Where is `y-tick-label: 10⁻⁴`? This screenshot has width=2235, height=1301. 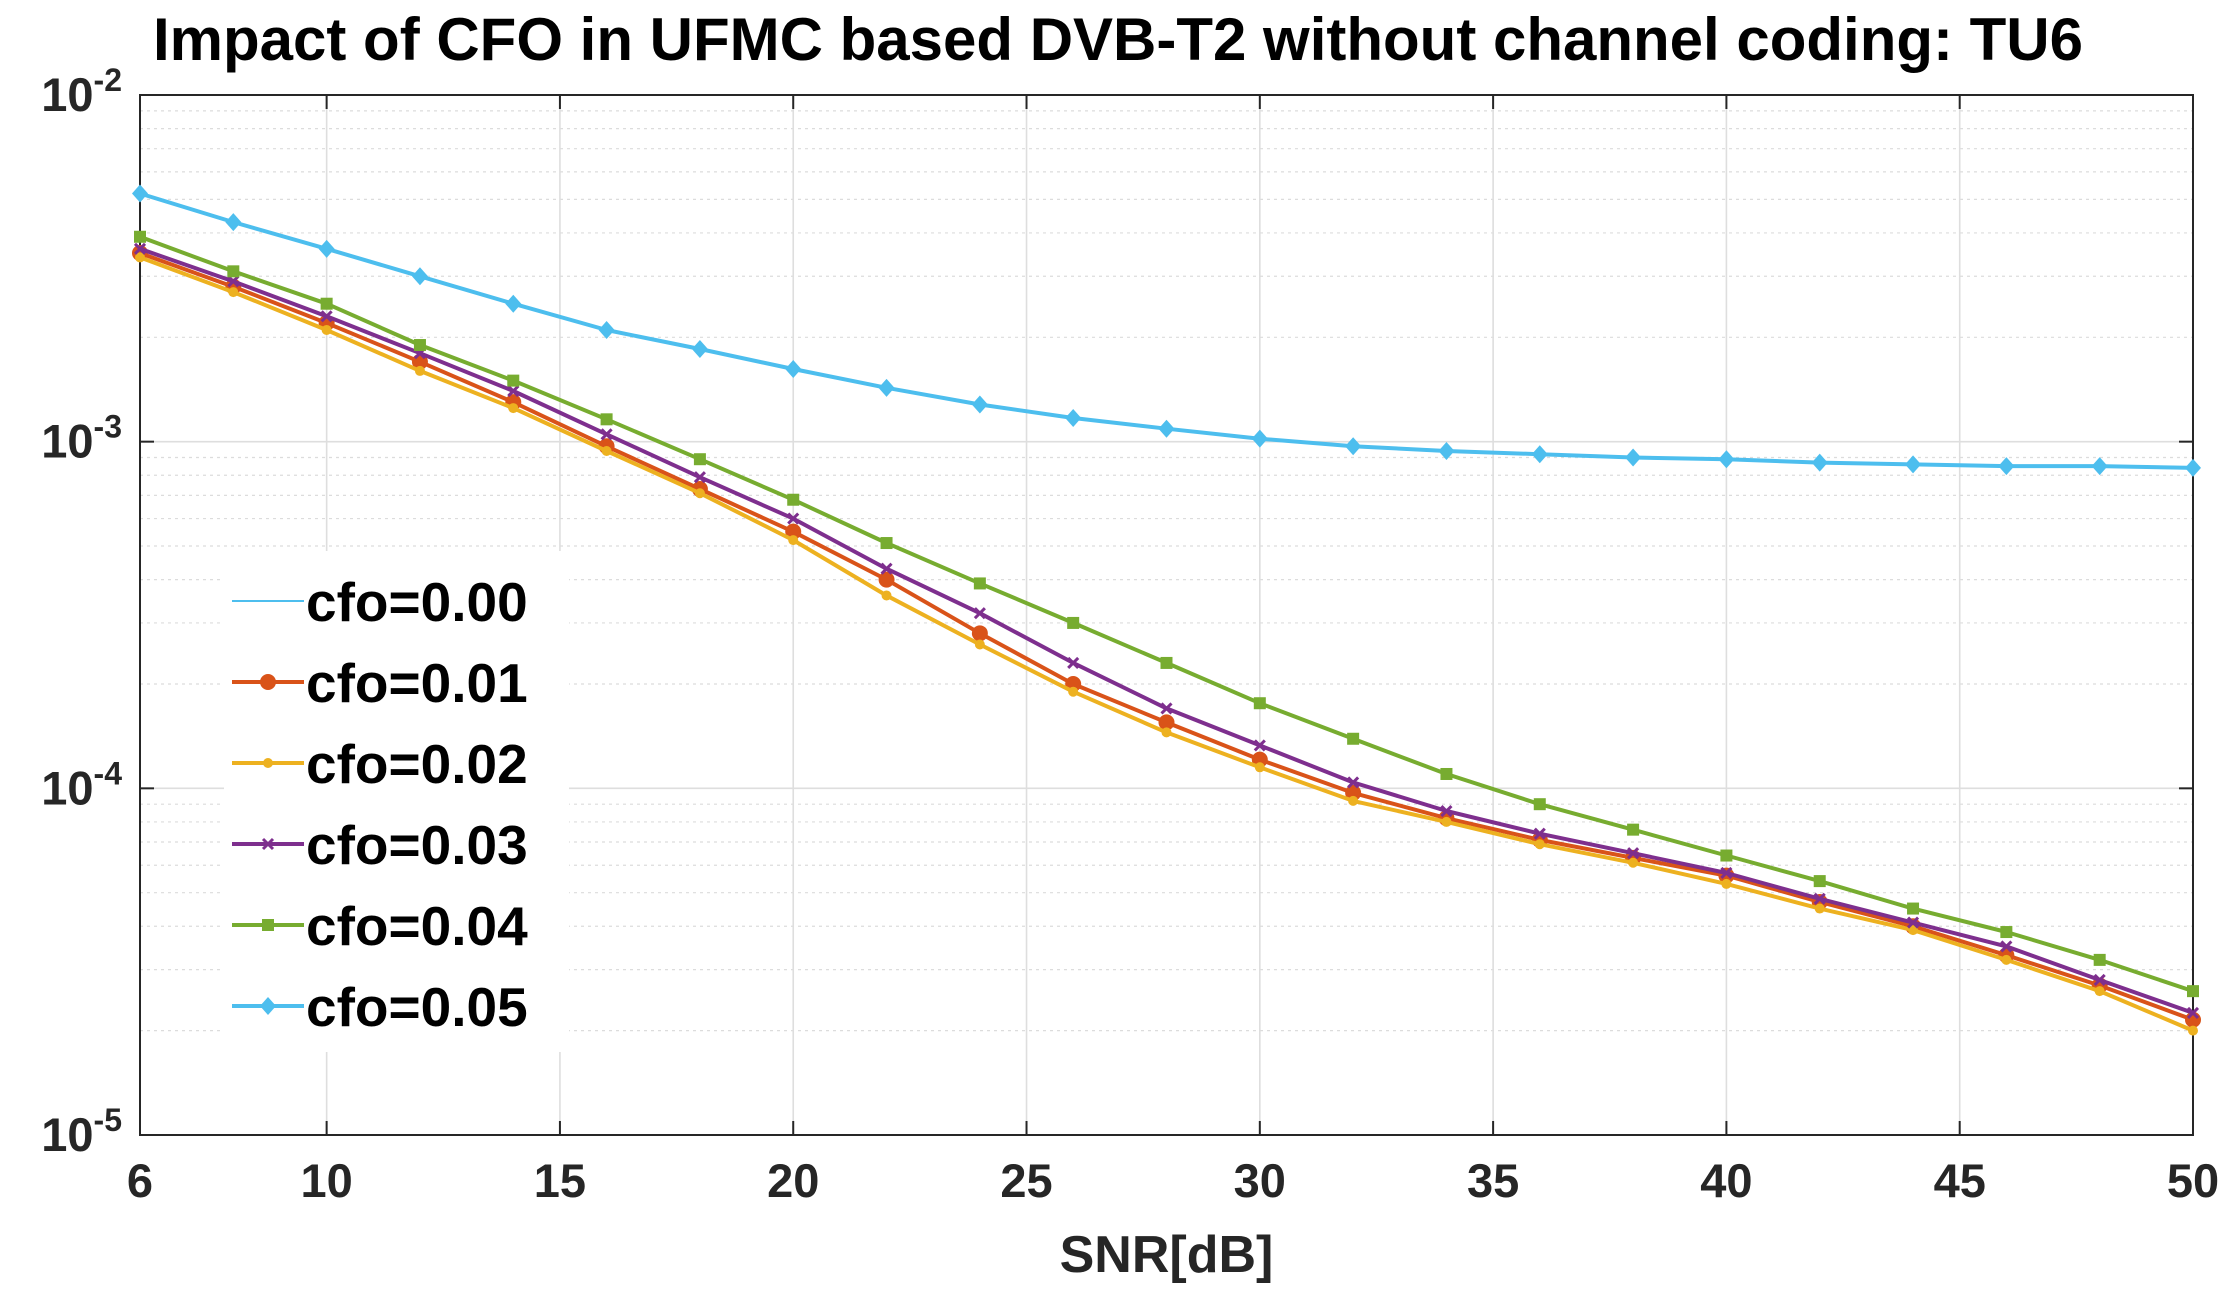 y-tick-label: 10⁻⁴ is located at coordinates (81, 784).